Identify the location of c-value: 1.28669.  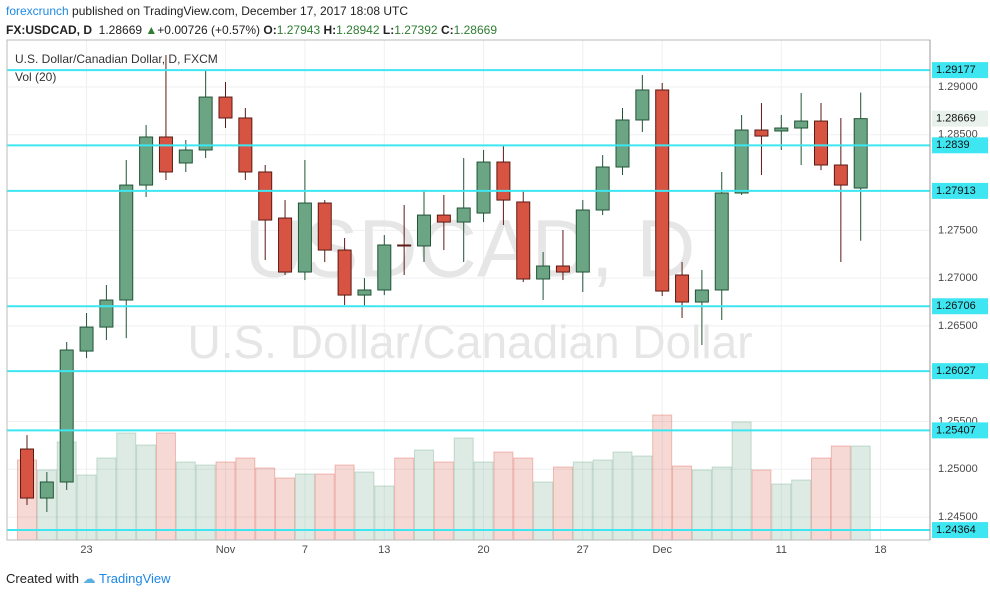
(475, 30).